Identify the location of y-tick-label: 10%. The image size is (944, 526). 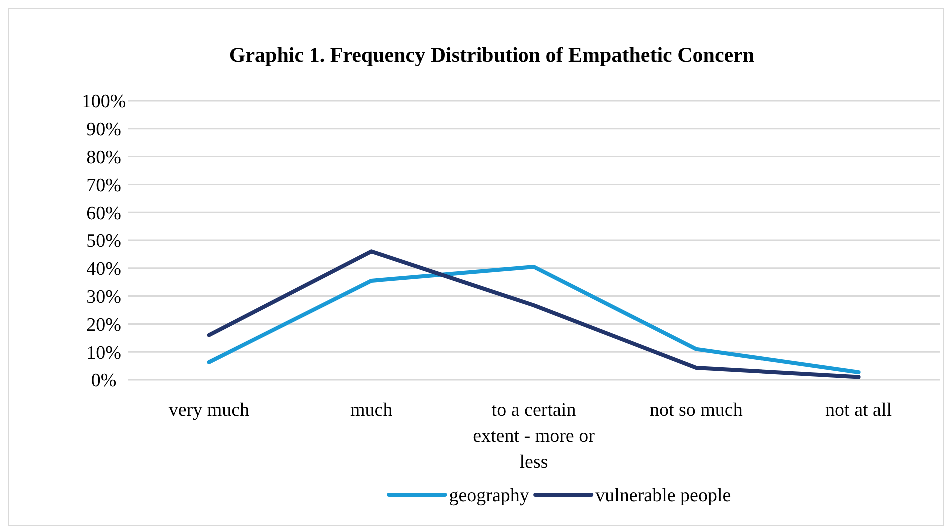
(104, 353).